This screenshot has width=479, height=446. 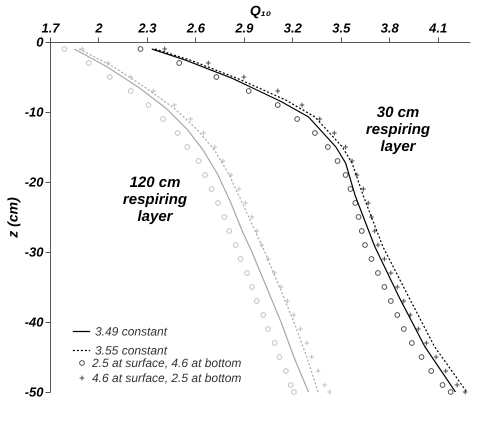 I want to click on x-tick-label: 2.6, so click(x=196, y=28).